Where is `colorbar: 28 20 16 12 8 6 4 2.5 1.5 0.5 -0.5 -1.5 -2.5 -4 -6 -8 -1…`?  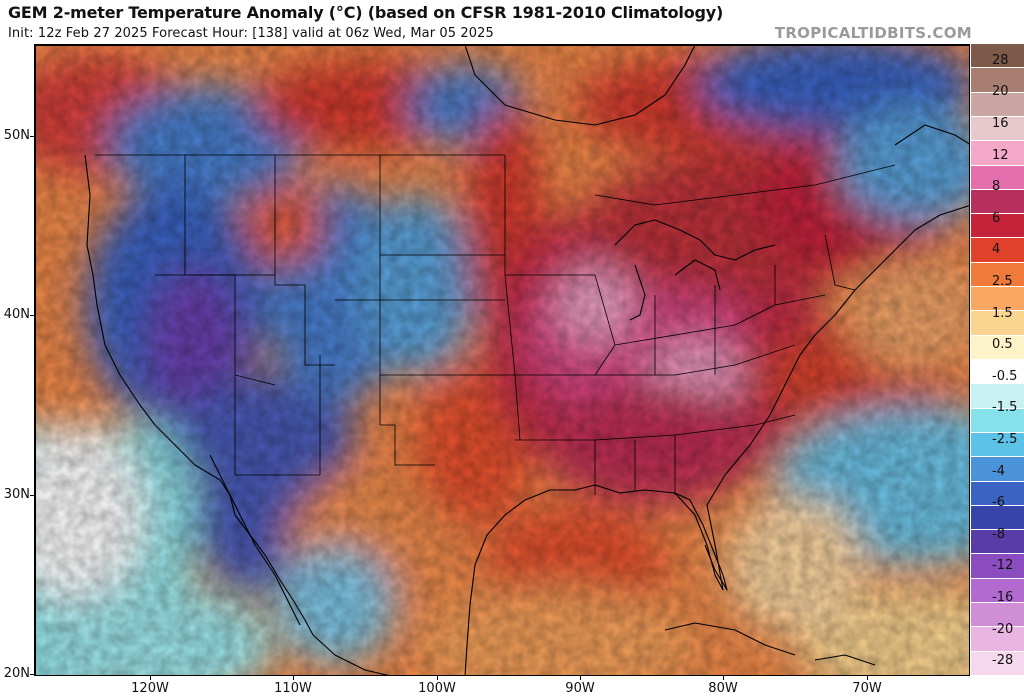 colorbar: 28 20 16 12 8 6 4 2.5 1.5 0.5 -0.5 -1.5 -2.5 -4 -6 -8 -1… is located at coordinates (997, 360).